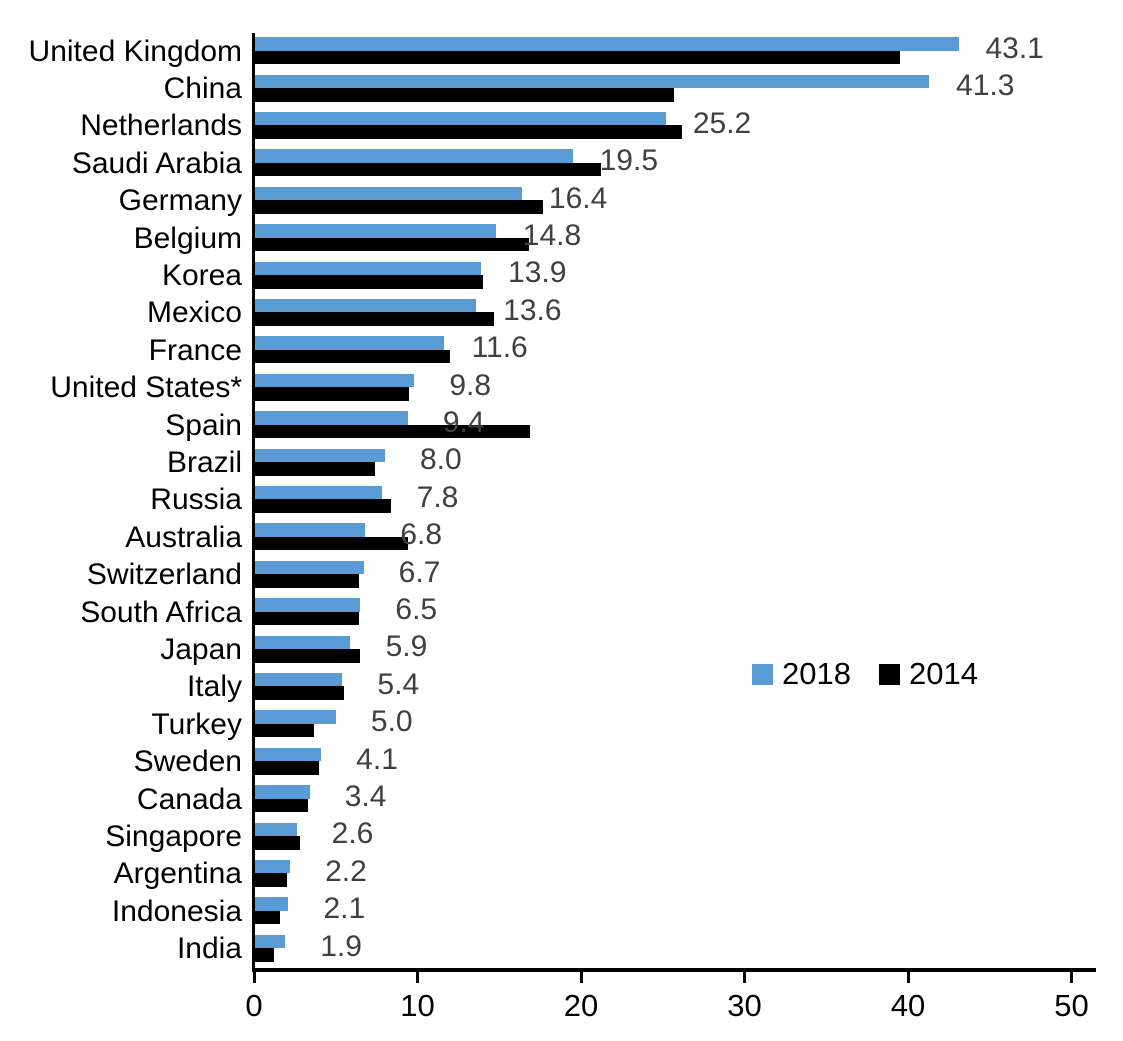  Describe the element at coordinates (561, 911) in the screenshot. I see `chart-row: Indonesia 2.1` at that location.